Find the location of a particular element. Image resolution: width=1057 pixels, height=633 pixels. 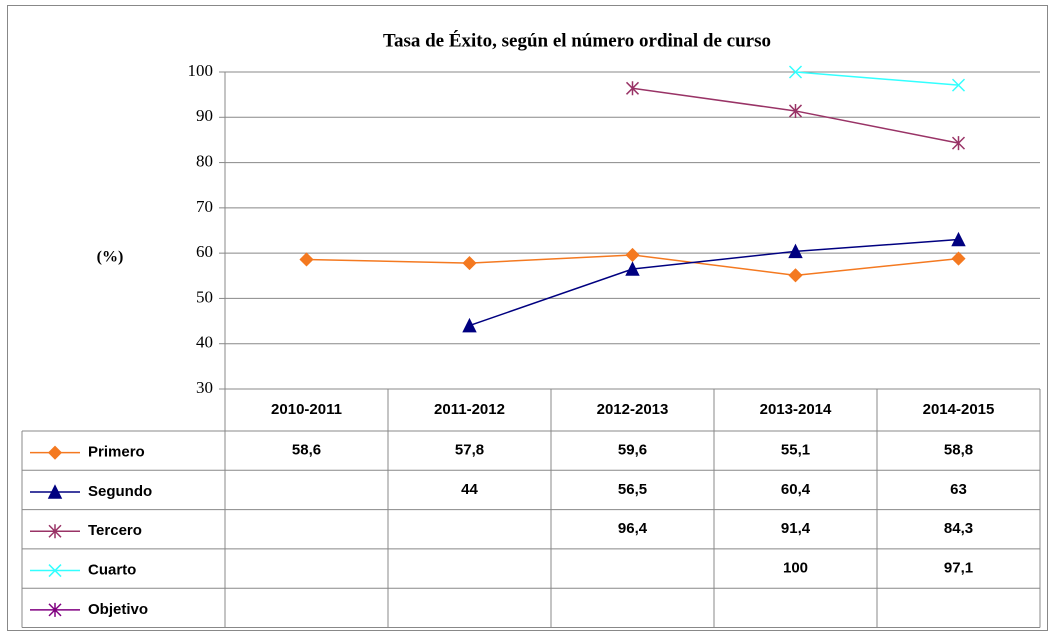

value-label: 55,1 is located at coordinates (795, 450).